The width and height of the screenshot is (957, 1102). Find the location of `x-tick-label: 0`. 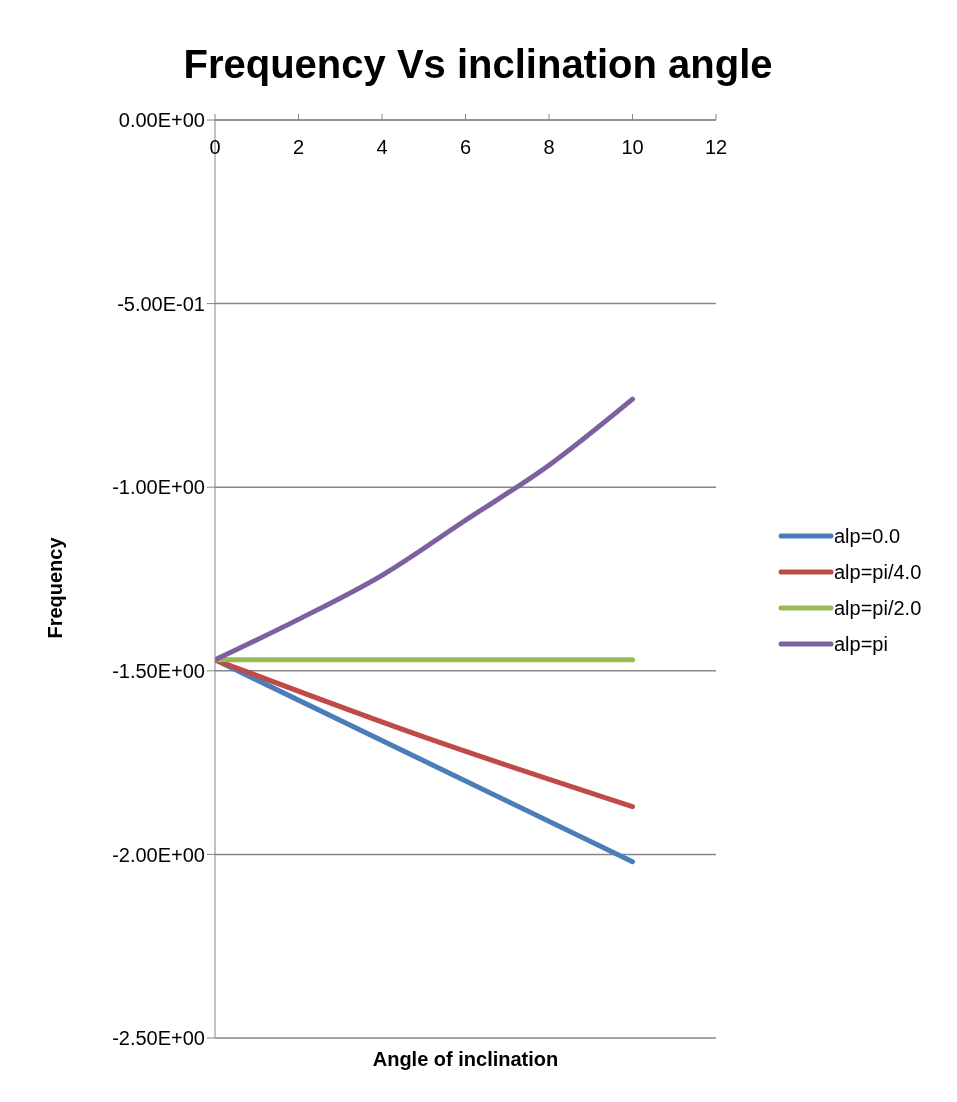

x-tick-label: 0 is located at coordinates (215, 147).